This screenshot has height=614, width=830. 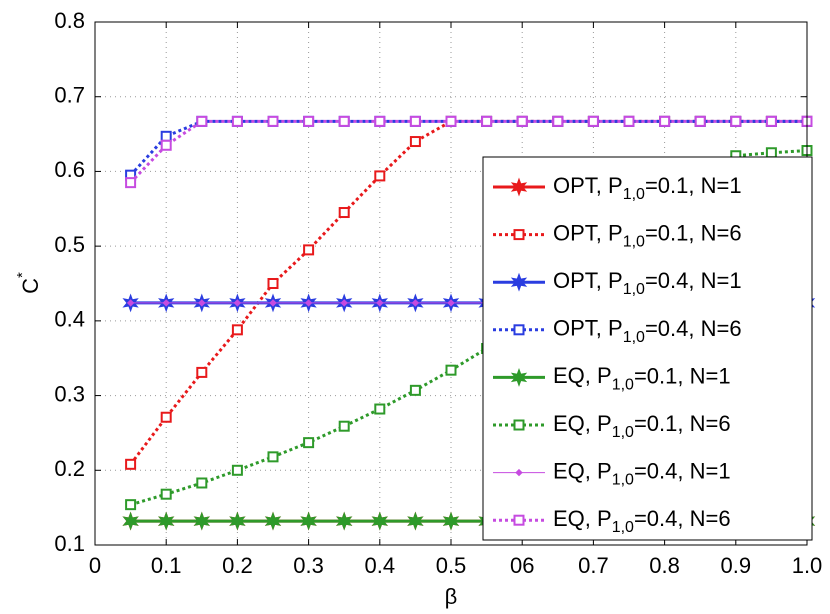 What do you see at coordinates (593, 565) in the screenshot?
I see `x-tick-label: 0.7` at bounding box center [593, 565].